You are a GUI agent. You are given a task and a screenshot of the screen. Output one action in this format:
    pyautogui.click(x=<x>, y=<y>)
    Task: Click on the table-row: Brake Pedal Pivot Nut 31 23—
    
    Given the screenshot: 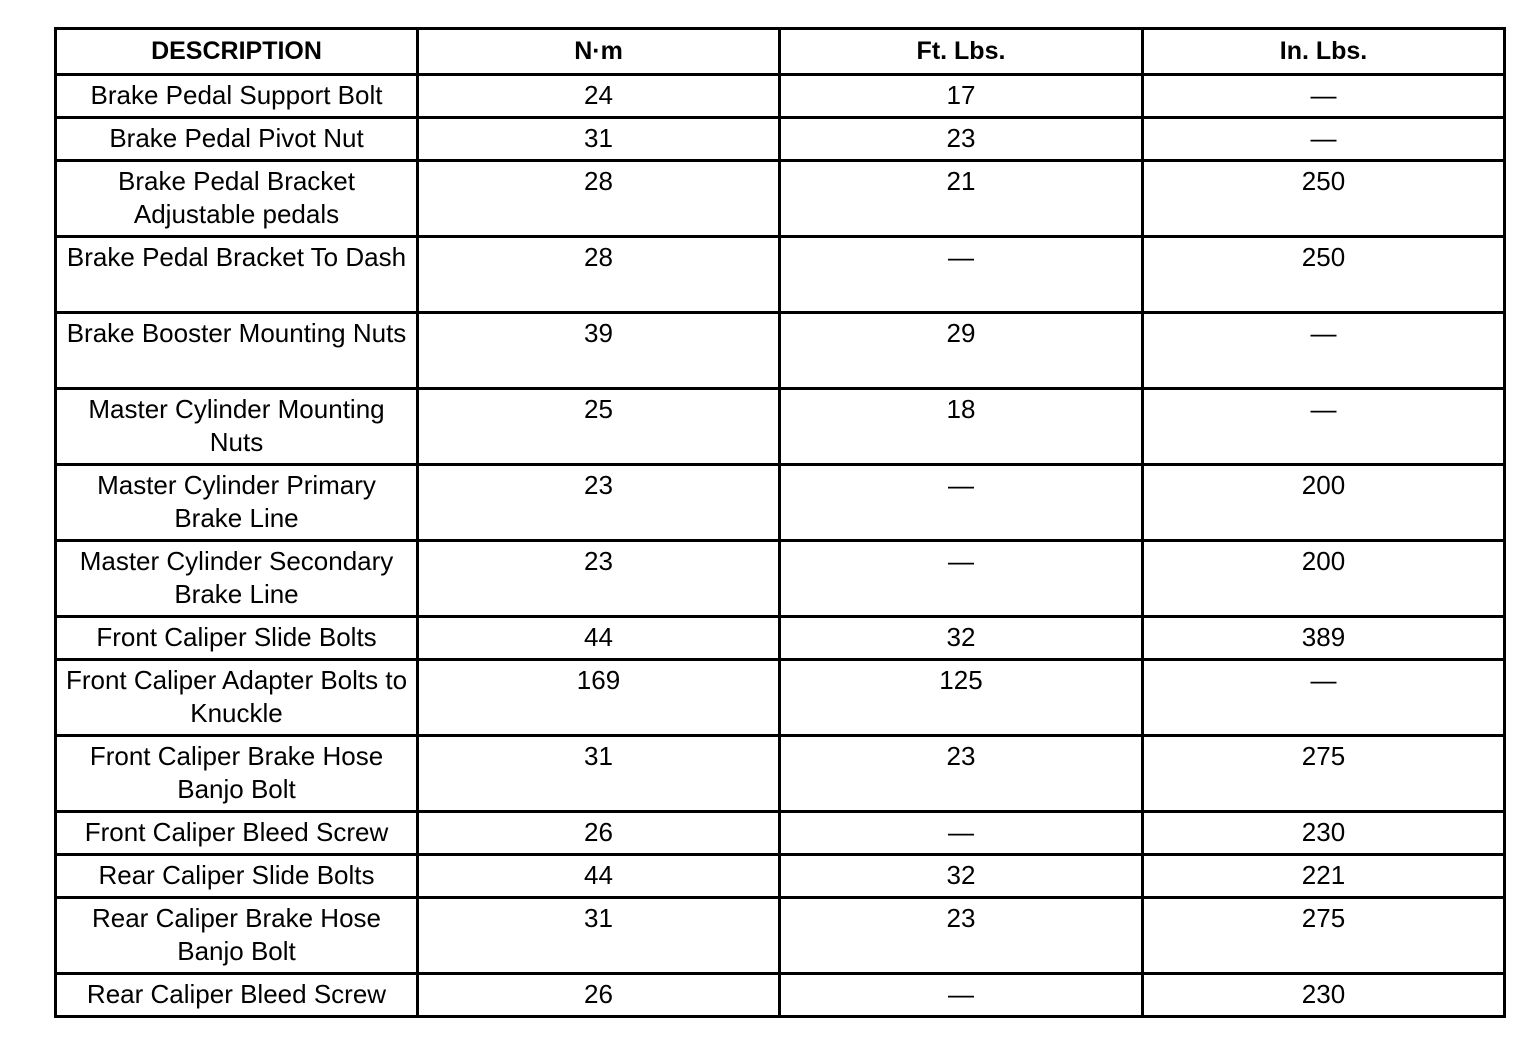 What is the action you would take?
    pyautogui.click(x=780, y=139)
    